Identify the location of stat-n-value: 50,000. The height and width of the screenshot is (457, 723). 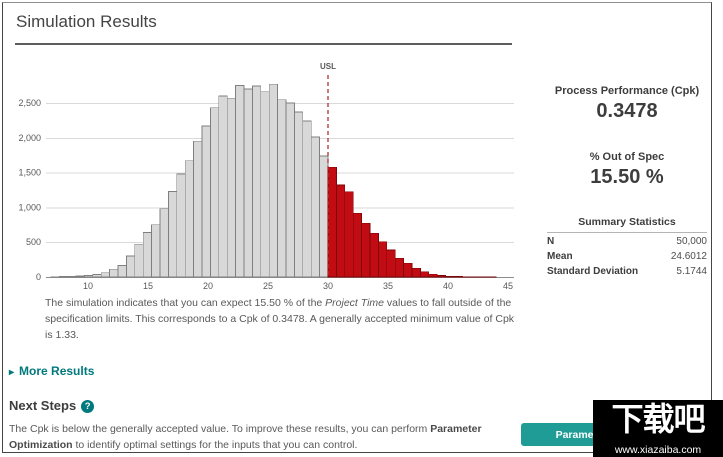
(691, 241).